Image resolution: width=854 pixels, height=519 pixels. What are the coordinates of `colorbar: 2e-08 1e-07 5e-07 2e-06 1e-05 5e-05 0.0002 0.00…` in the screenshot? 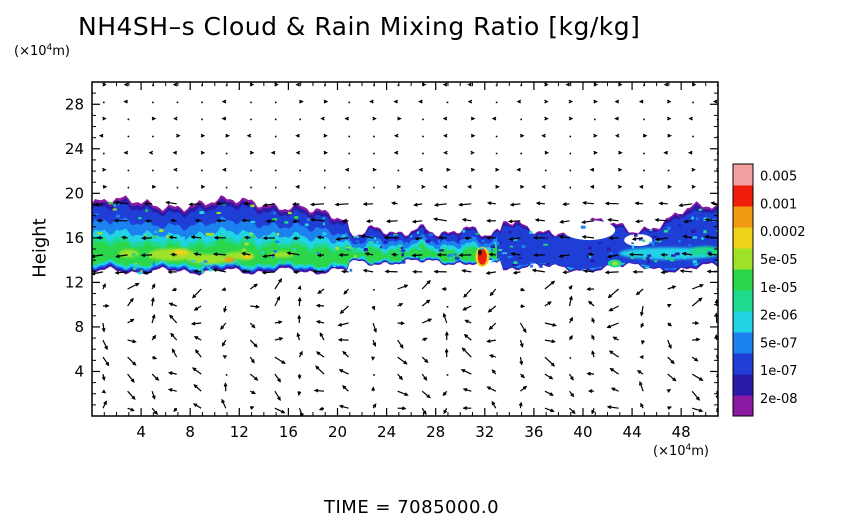 It's located at (769, 290).